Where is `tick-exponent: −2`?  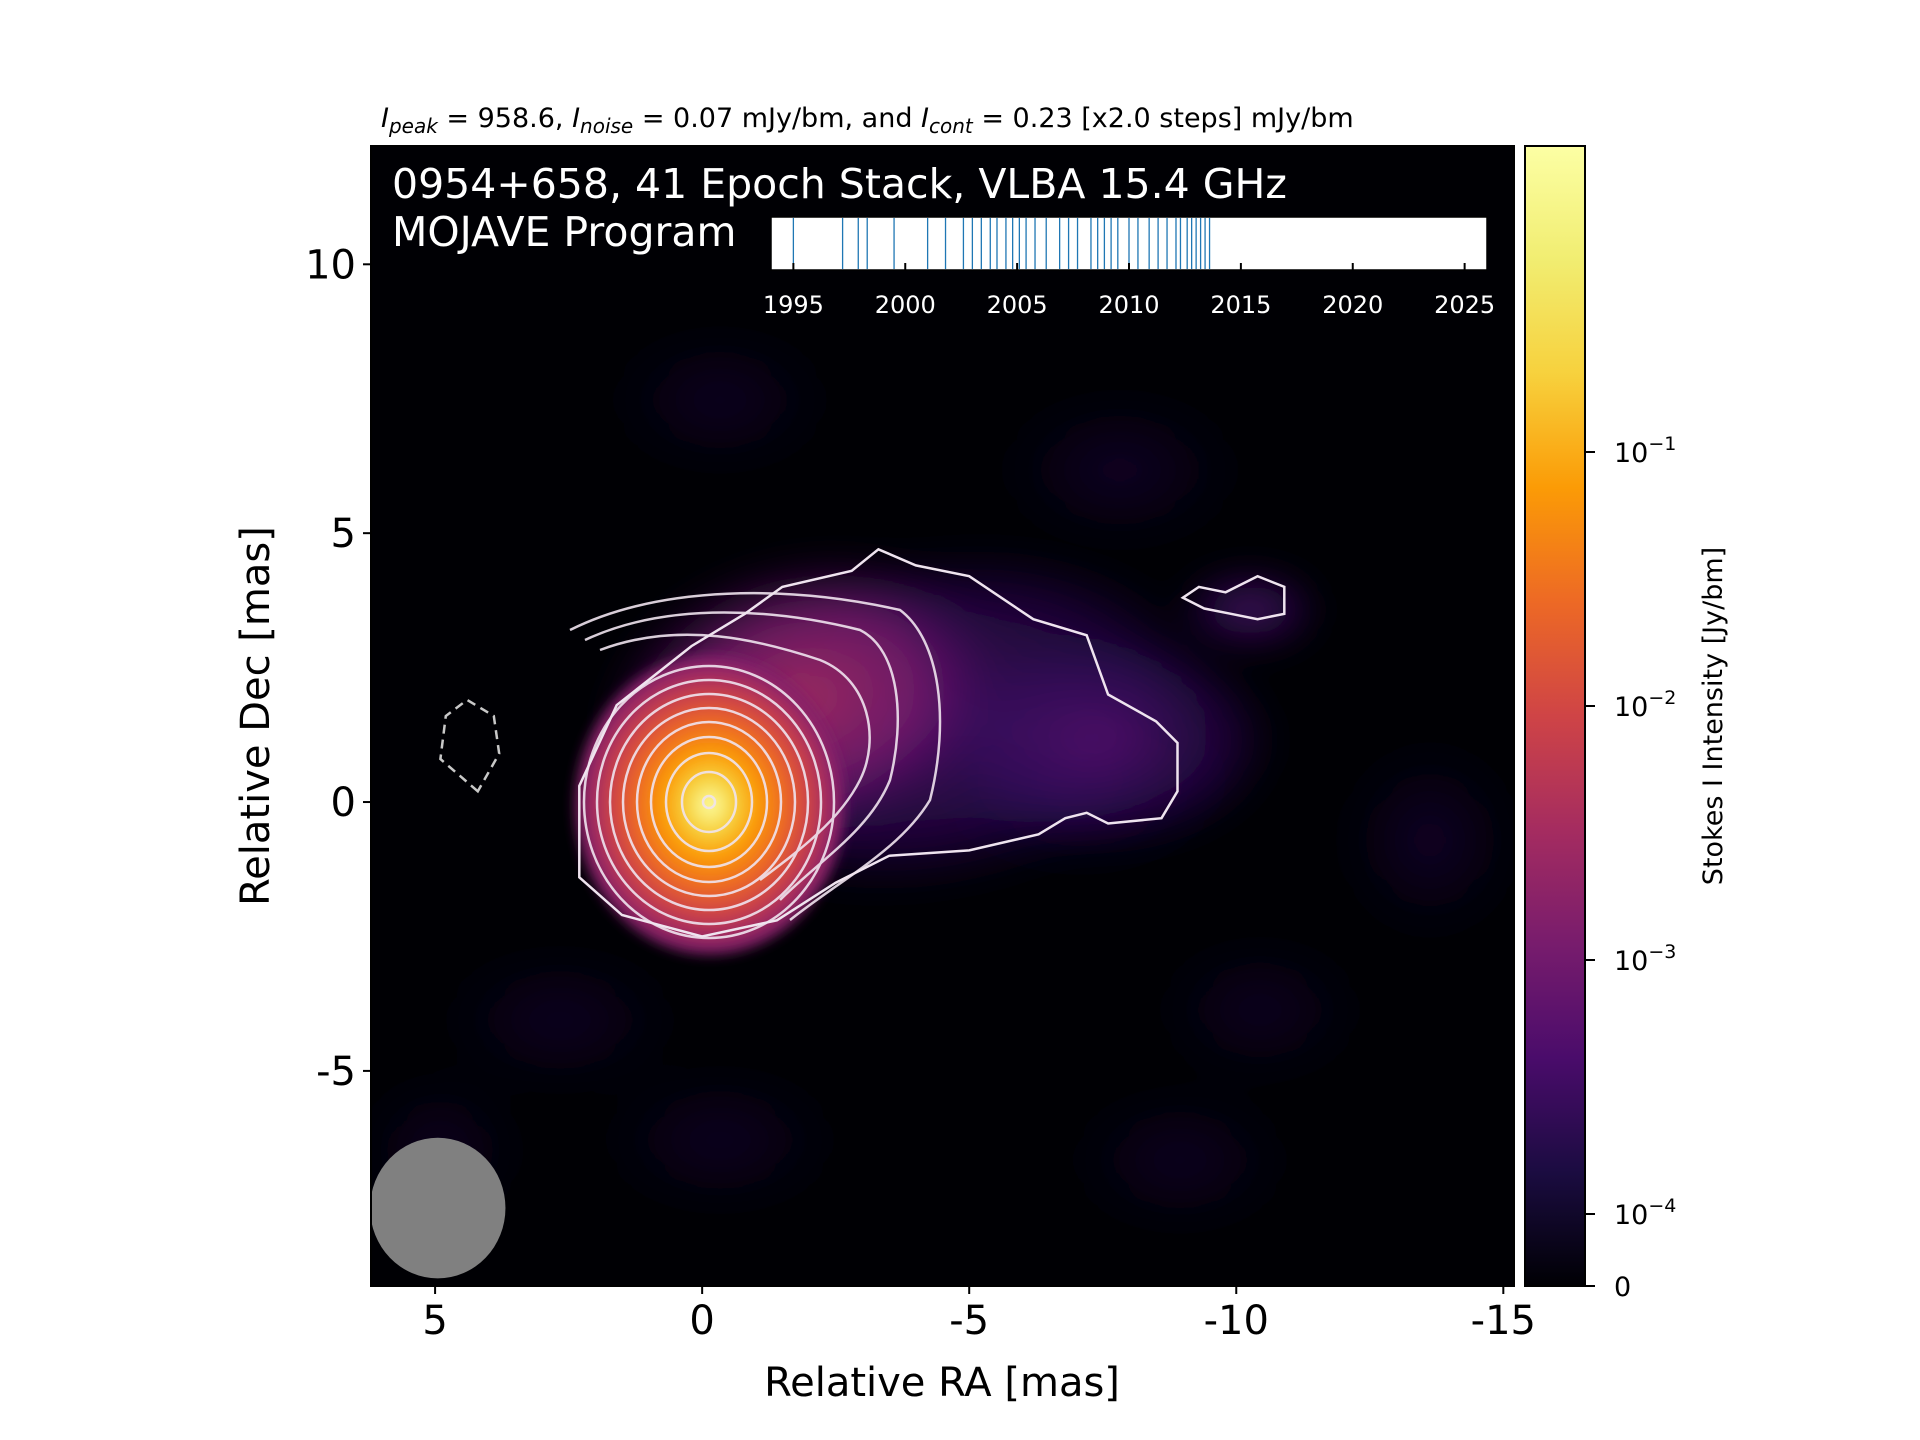 tick-exponent: −2 is located at coordinates (1662, 698).